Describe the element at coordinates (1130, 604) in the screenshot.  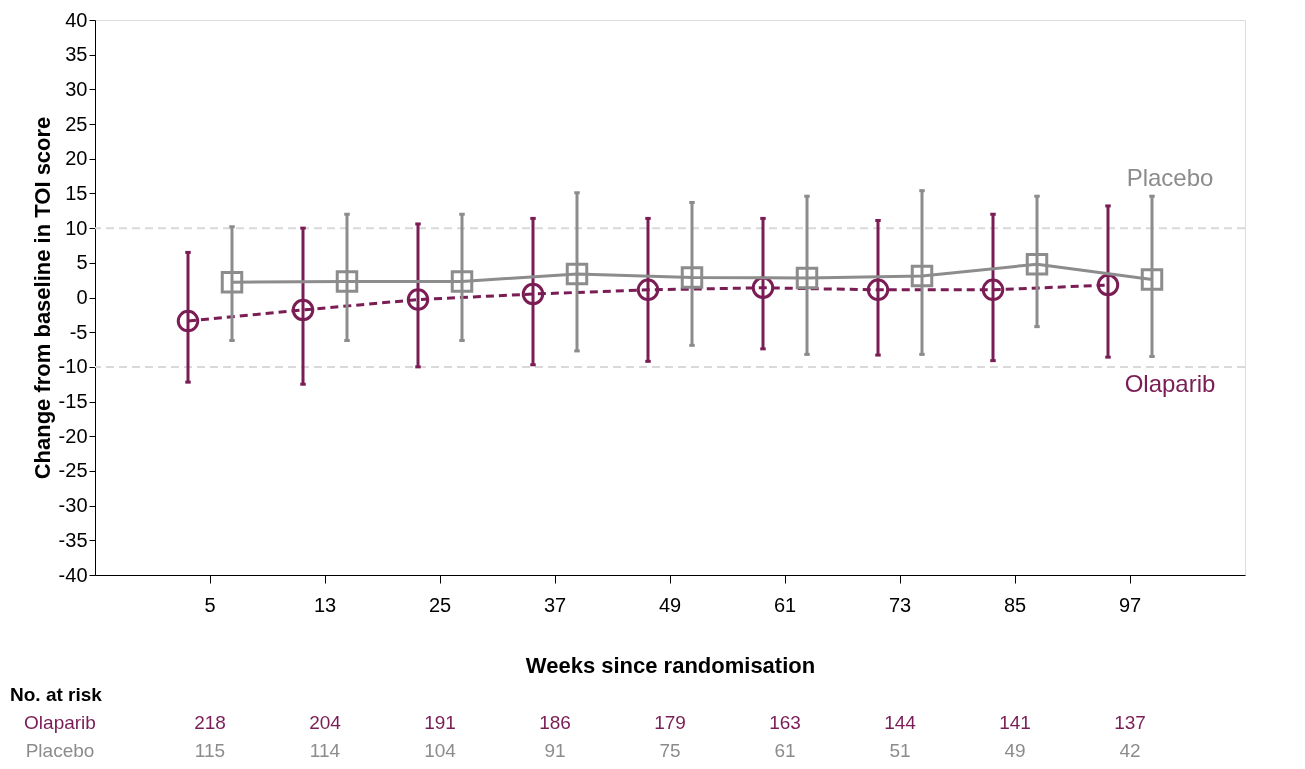
I see `x-tick-label: 97` at that location.